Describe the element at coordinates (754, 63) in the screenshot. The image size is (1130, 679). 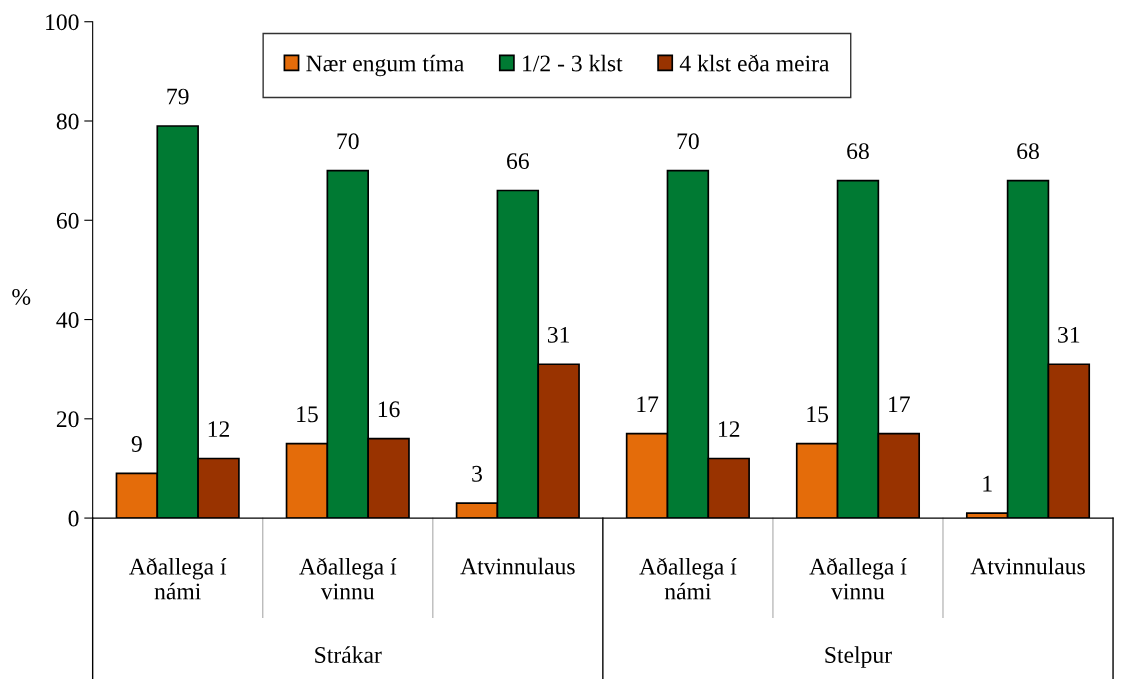
I see `legend-label: 4 klst eða meira` at that location.